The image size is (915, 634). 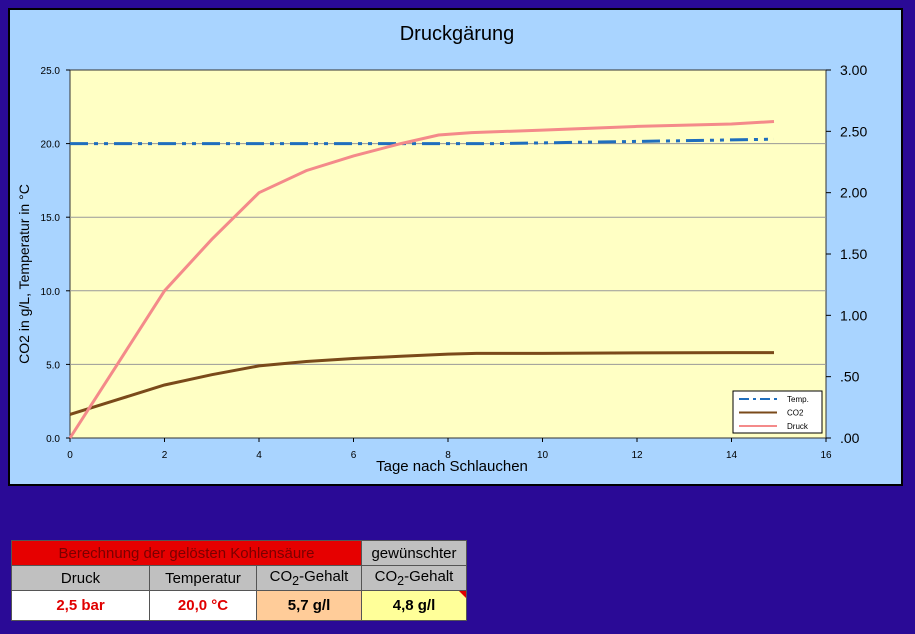 What do you see at coordinates (70, 455) in the screenshot?
I see `x-tick-label: 0` at bounding box center [70, 455].